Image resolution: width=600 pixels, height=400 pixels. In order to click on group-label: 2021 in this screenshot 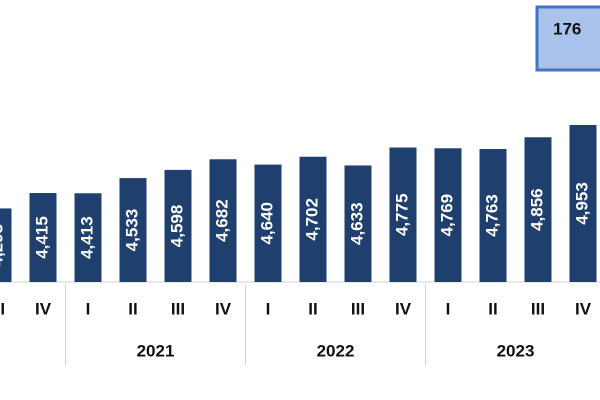, I will do `click(156, 350)`.